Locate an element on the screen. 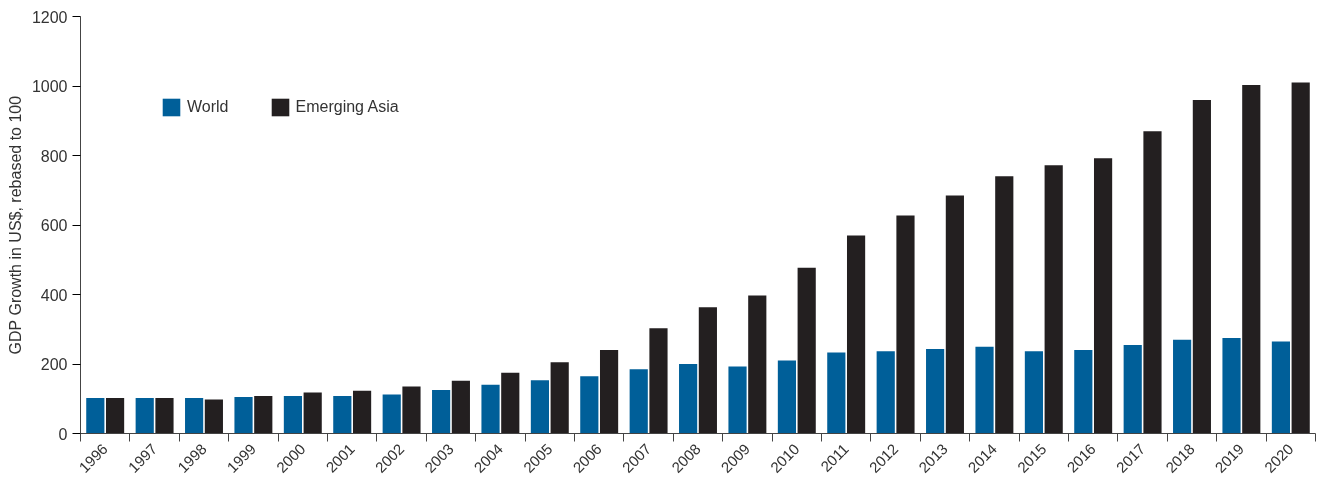  y-axis-title: GDP Growth in US$, rebased to 100 is located at coordinates (15, 225).